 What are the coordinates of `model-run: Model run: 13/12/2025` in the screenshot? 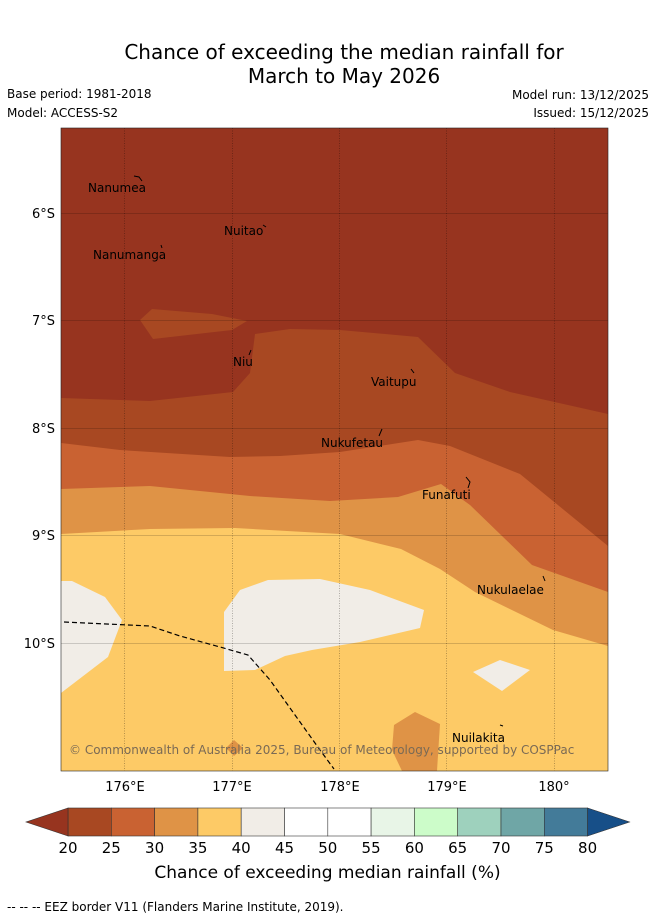 It's located at (580, 95).